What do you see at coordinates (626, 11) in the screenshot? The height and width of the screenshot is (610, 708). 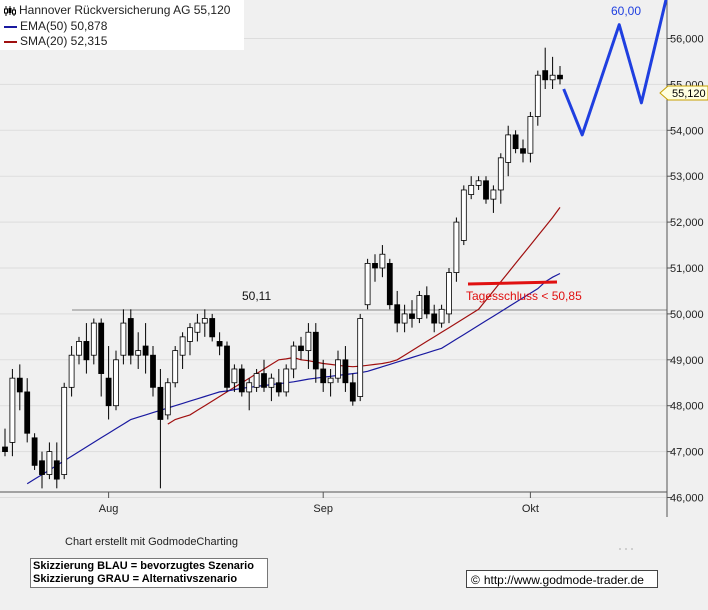 I see `target-label: 60,00` at bounding box center [626, 11].